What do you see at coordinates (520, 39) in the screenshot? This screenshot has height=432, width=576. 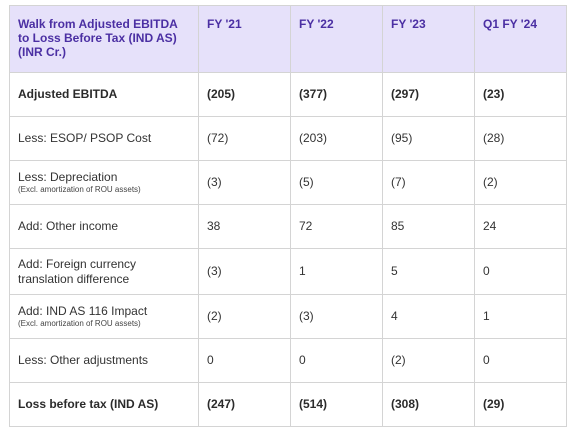 I see `column-header-q1fy24: Q1 FY '24` at bounding box center [520, 39].